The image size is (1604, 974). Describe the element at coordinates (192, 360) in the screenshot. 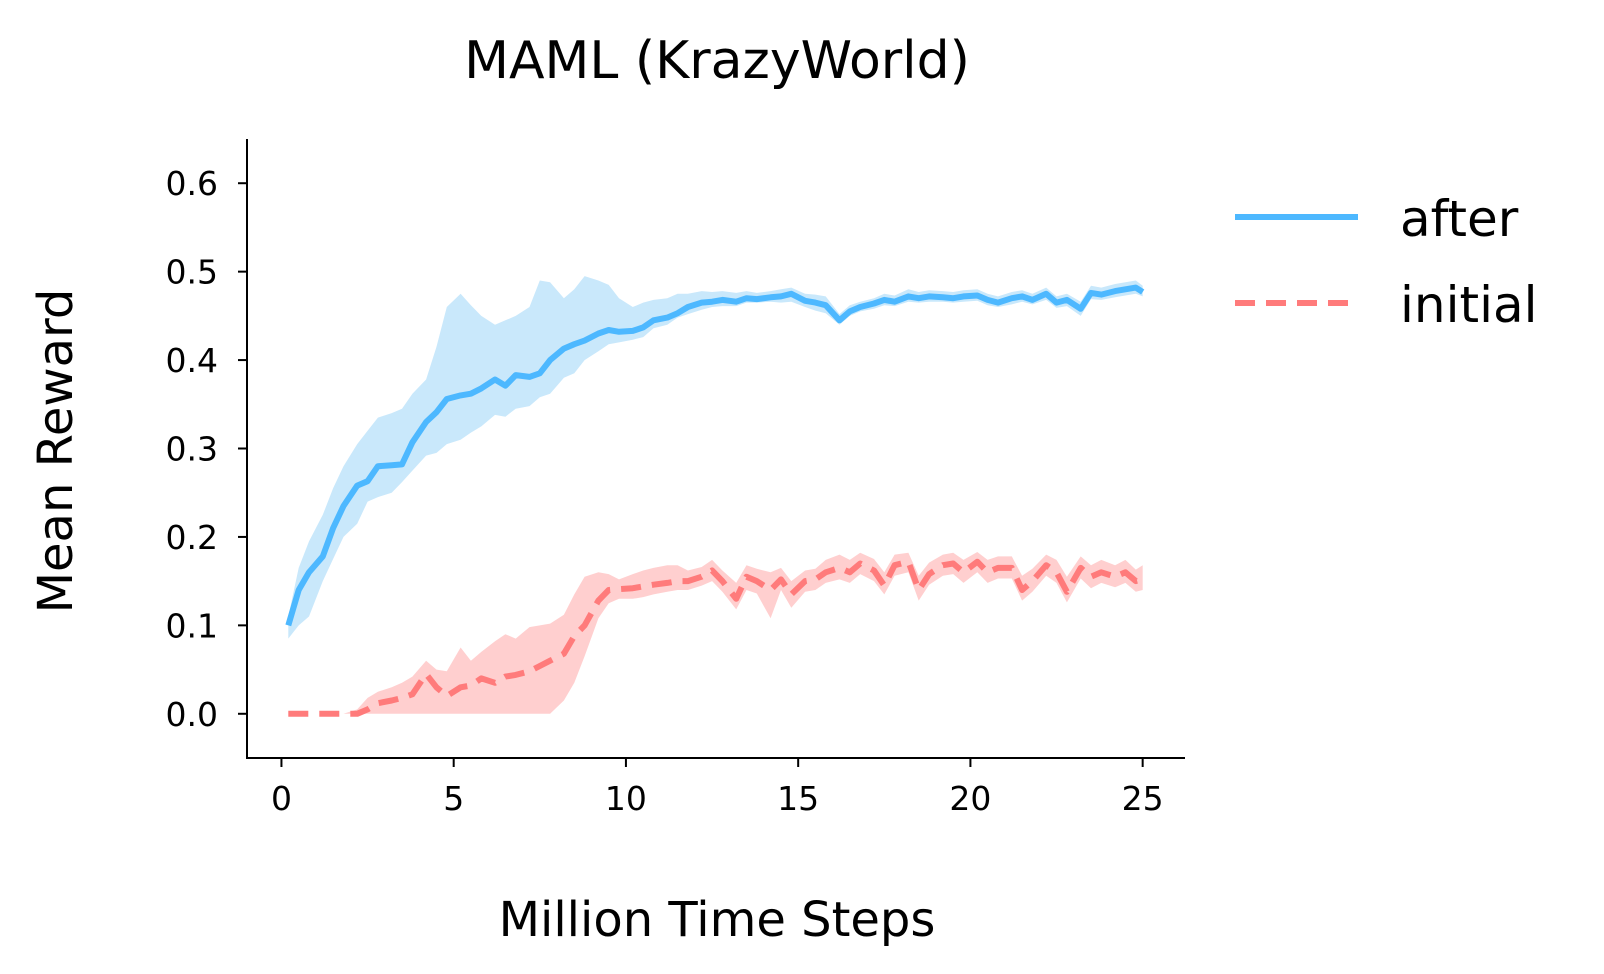

I see `y-tick-label: 0.4` at that location.